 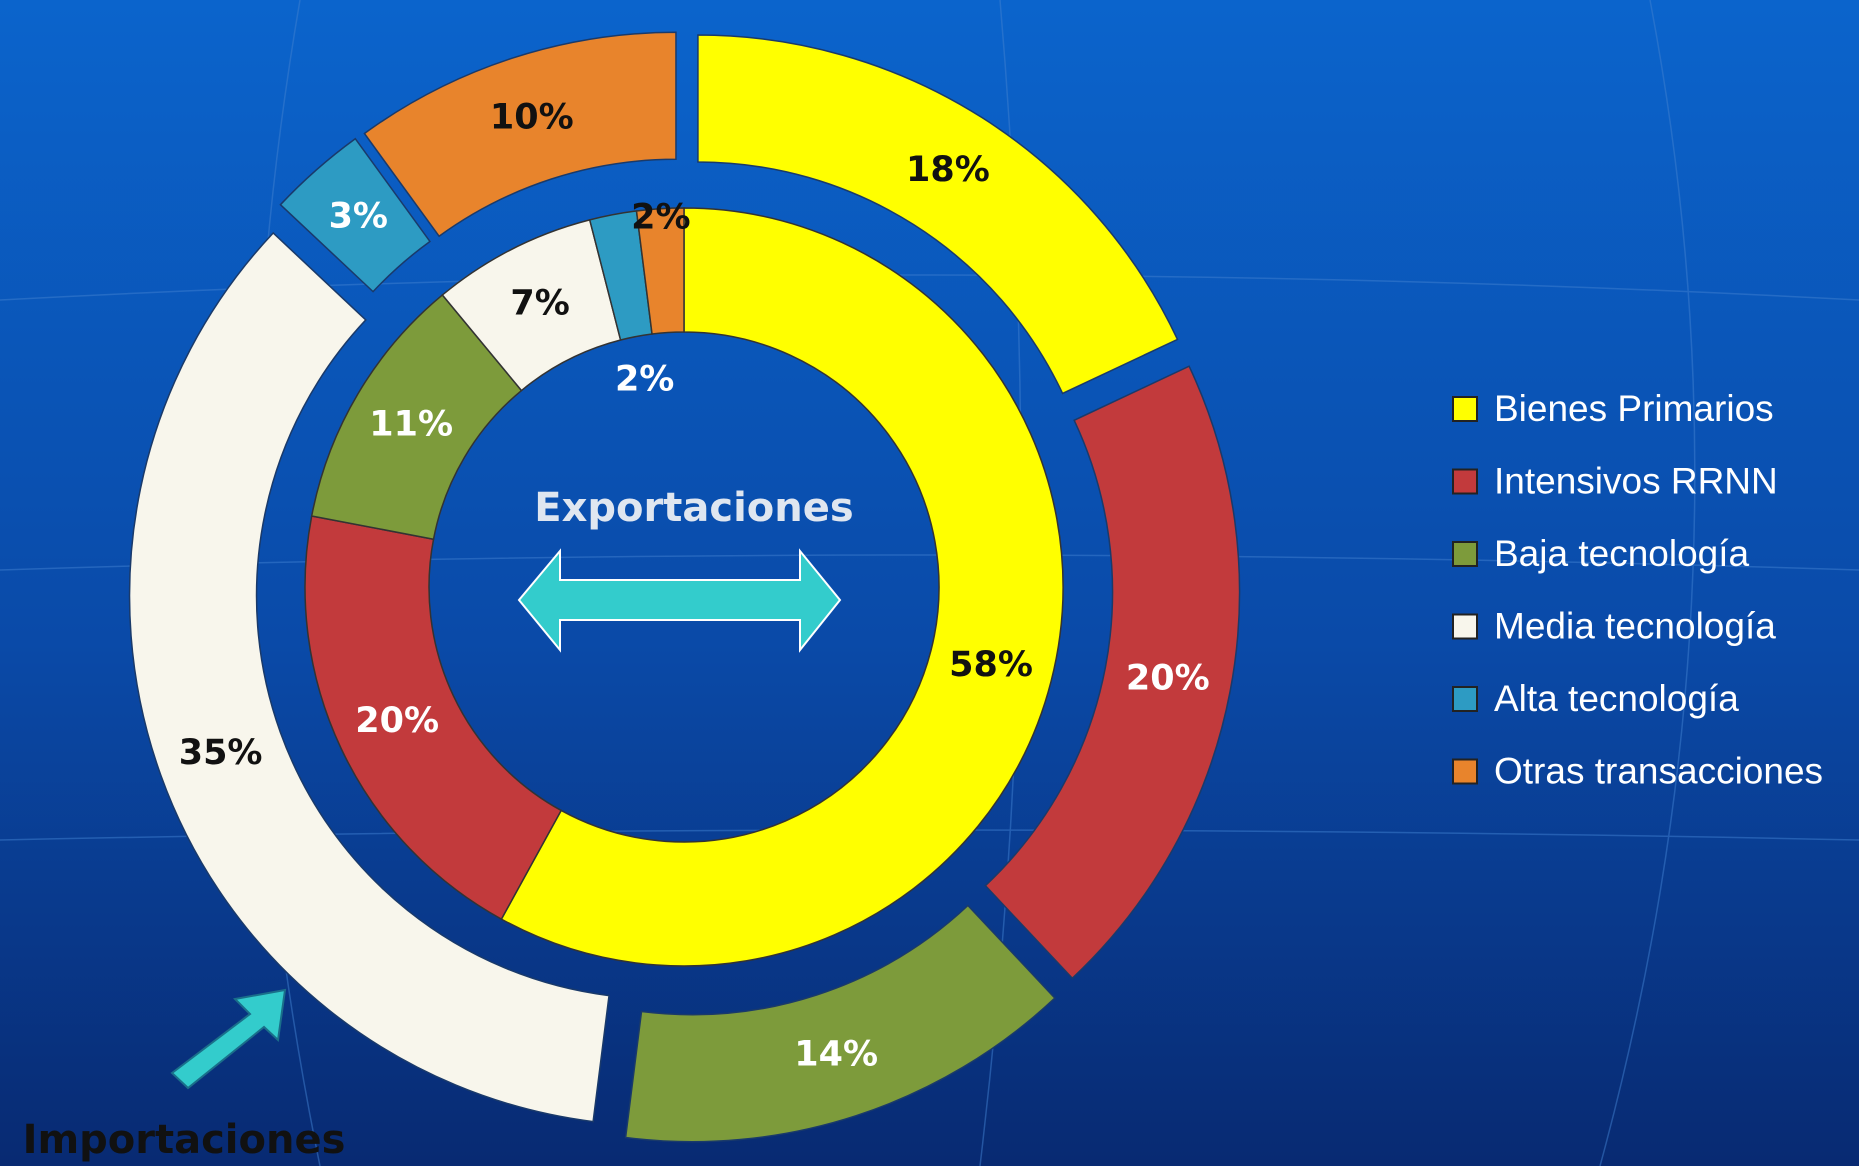 What do you see at coordinates (1634, 408) in the screenshot?
I see `legend-label: Bienes Primarios` at bounding box center [1634, 408].